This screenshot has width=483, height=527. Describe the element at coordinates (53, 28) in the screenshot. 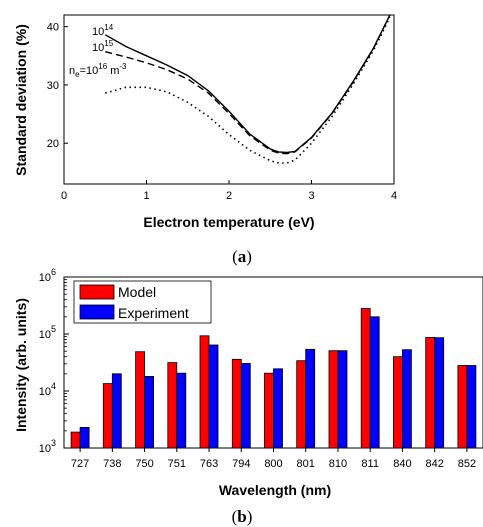

I see `y-tick-label: 40` at that location.